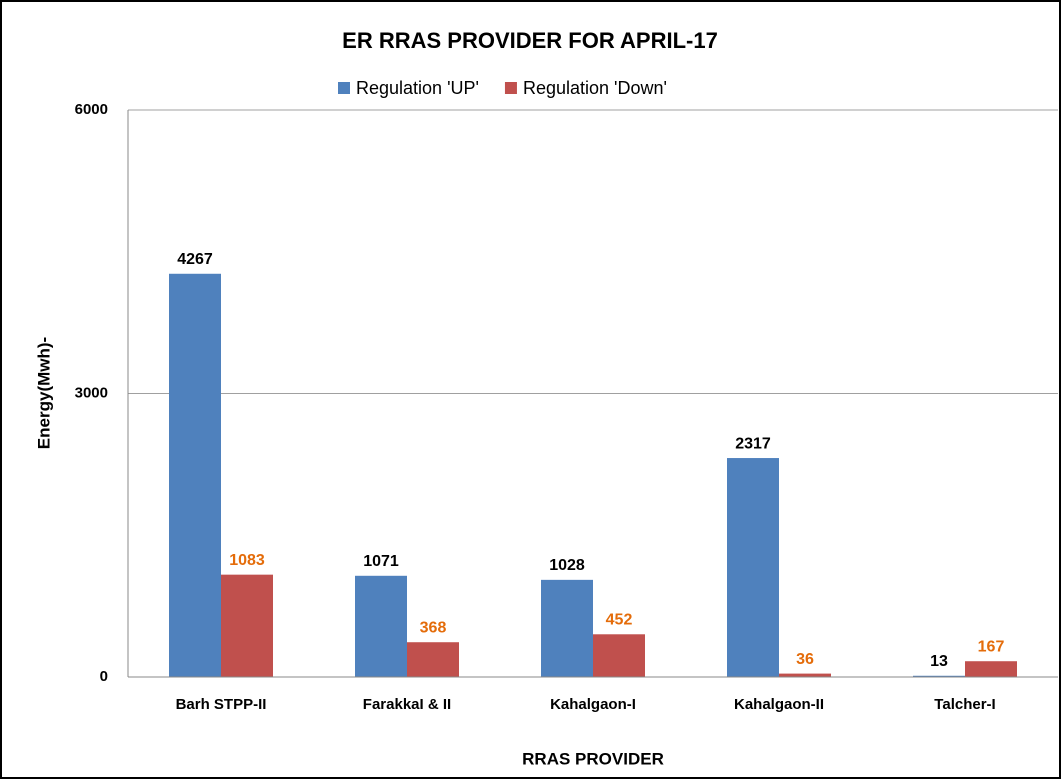  What do you see at coordinates (104, 676) in the screenshot?
I see `y-tick-label: 0` at bounding box center [104, 676].